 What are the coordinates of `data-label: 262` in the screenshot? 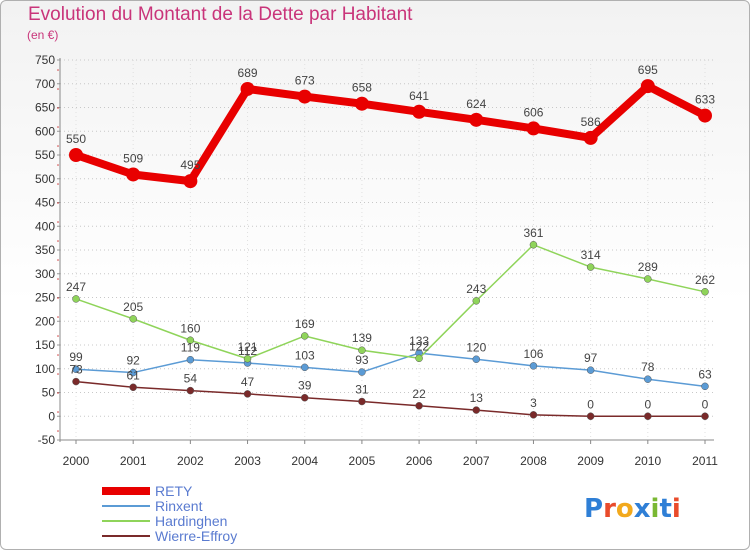 It's located at (705, 280).